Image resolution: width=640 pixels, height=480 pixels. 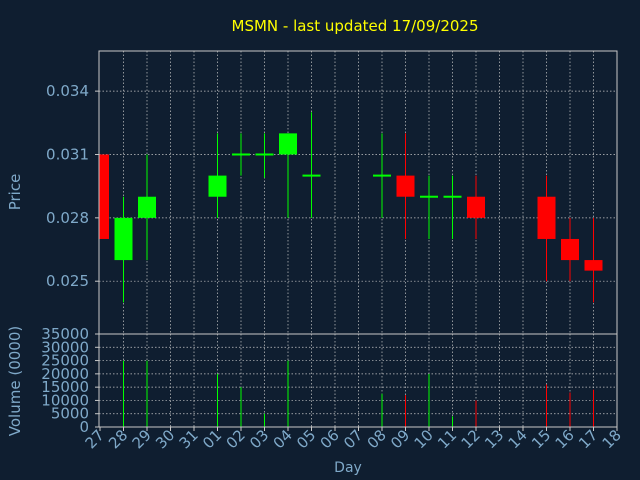 I want to click on x-tick-label: 02, so click(x=236, y=439).